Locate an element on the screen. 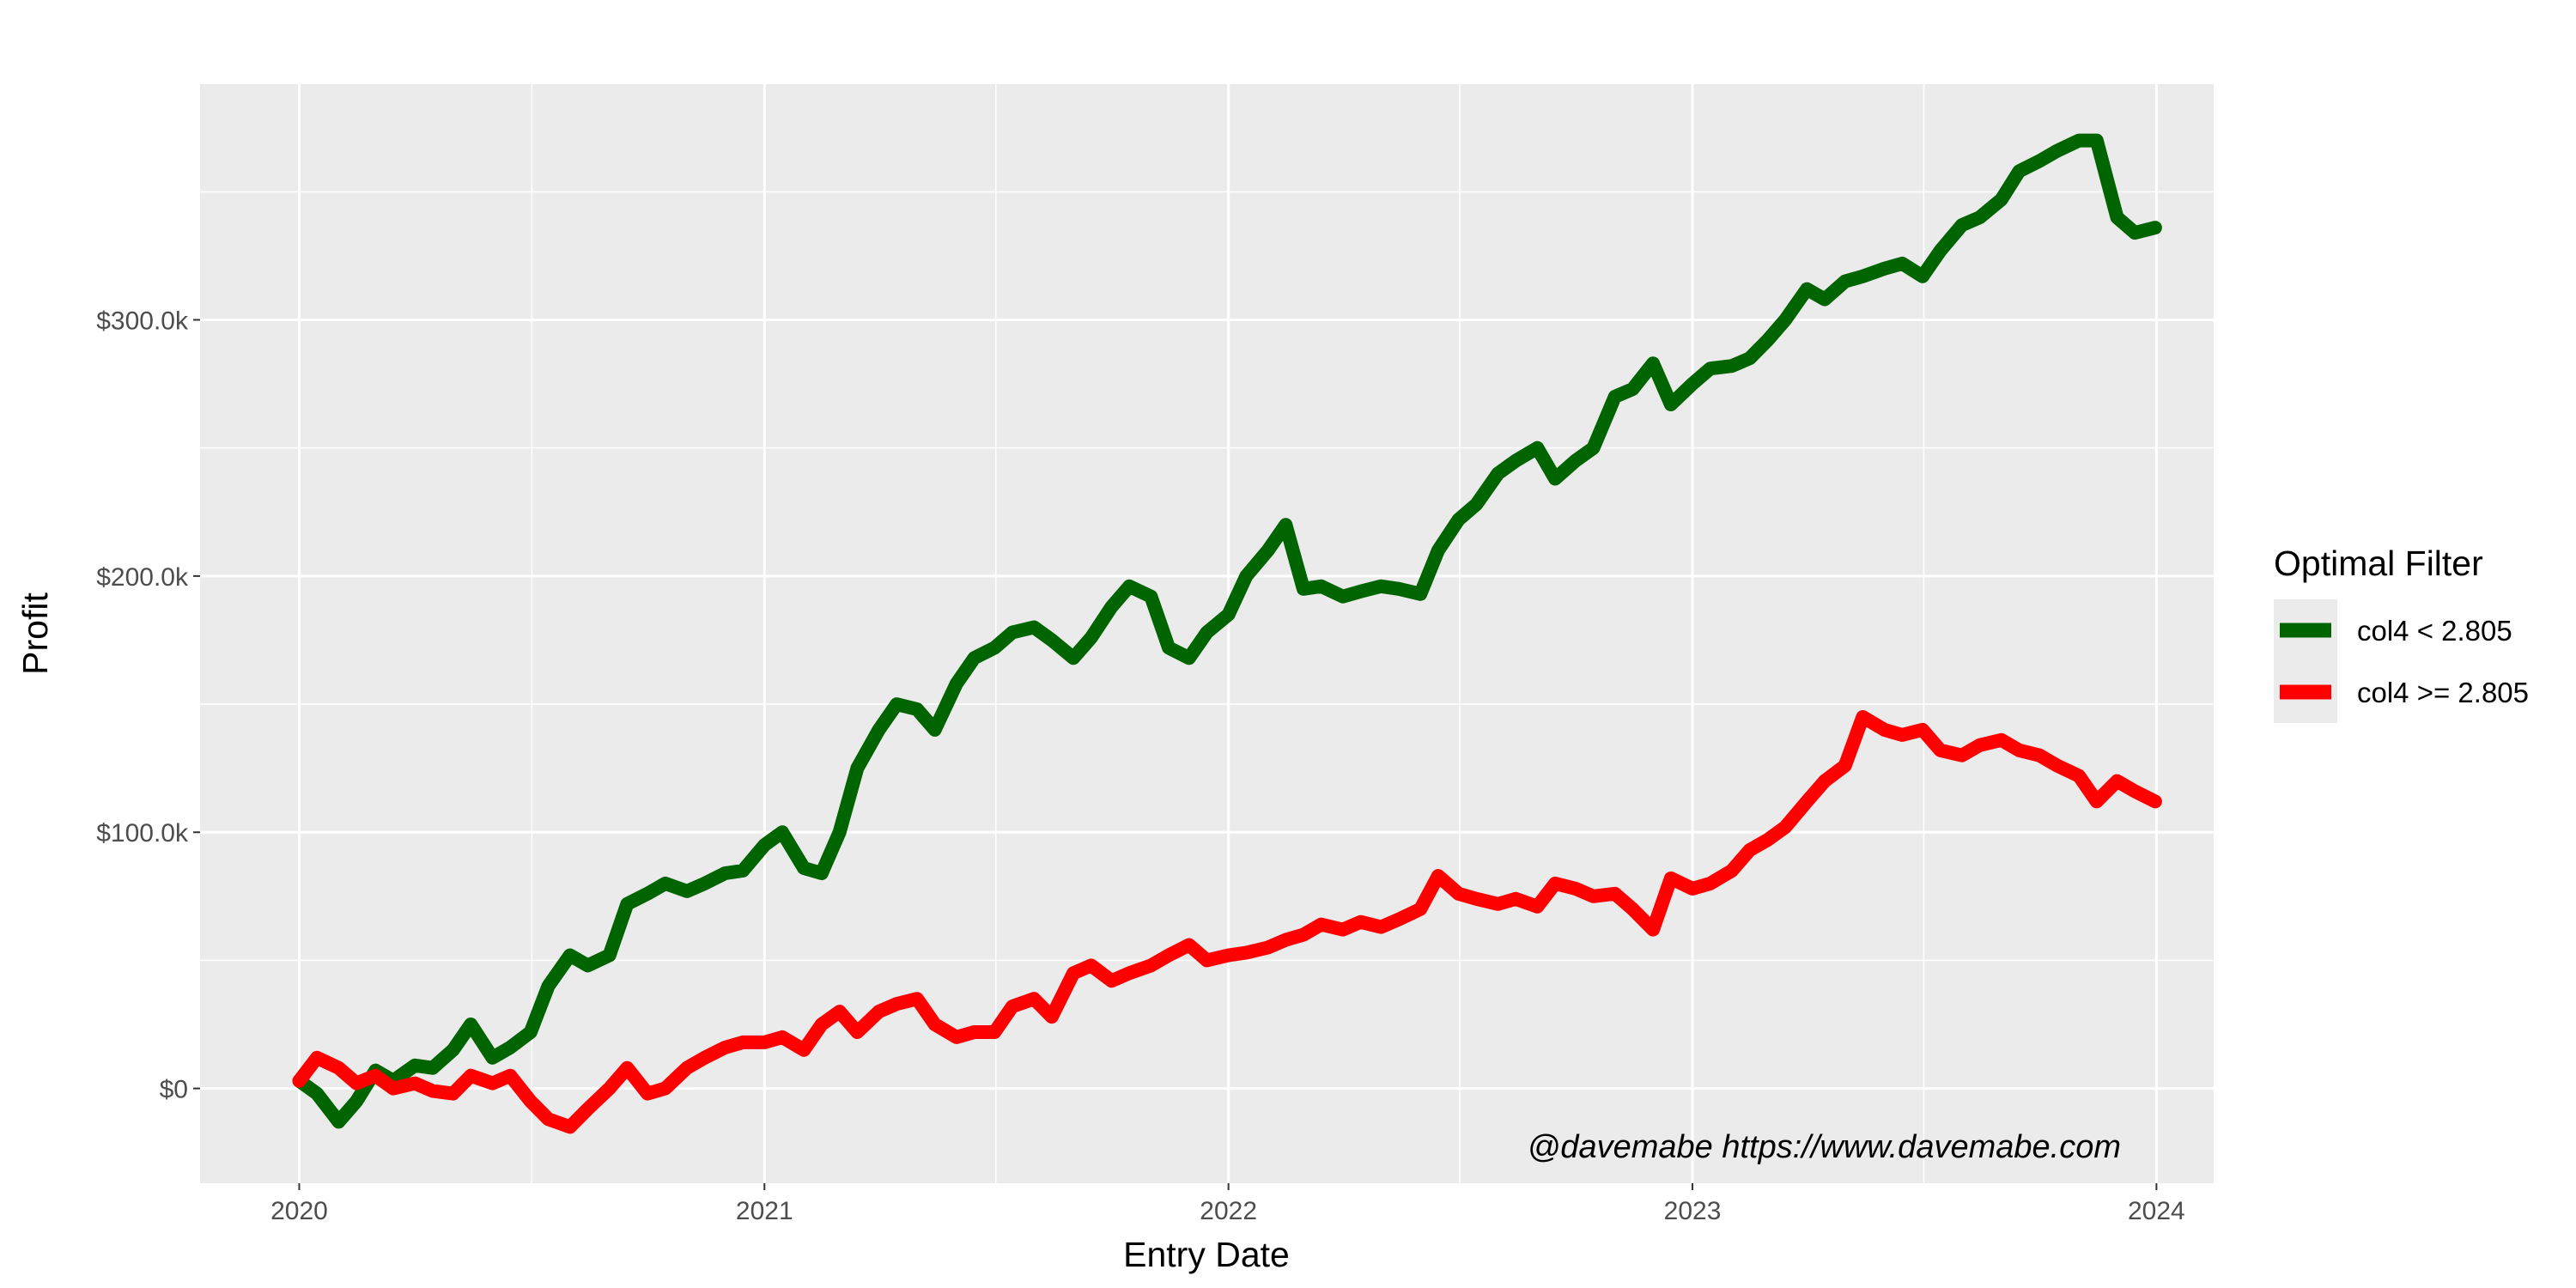 This screenshot has height=1288, width=2576. x-tick-label: 2020 is located at coordinates (299, 1211).